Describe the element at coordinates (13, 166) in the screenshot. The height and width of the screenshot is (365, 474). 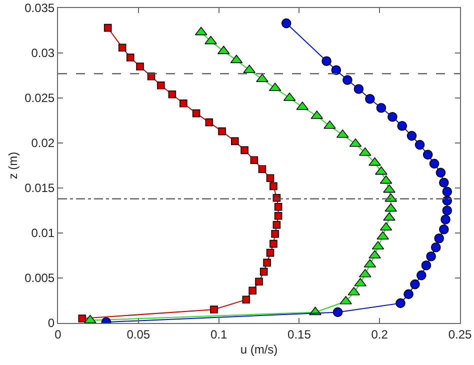
I see `y-axis-title: z (m)` at that location.